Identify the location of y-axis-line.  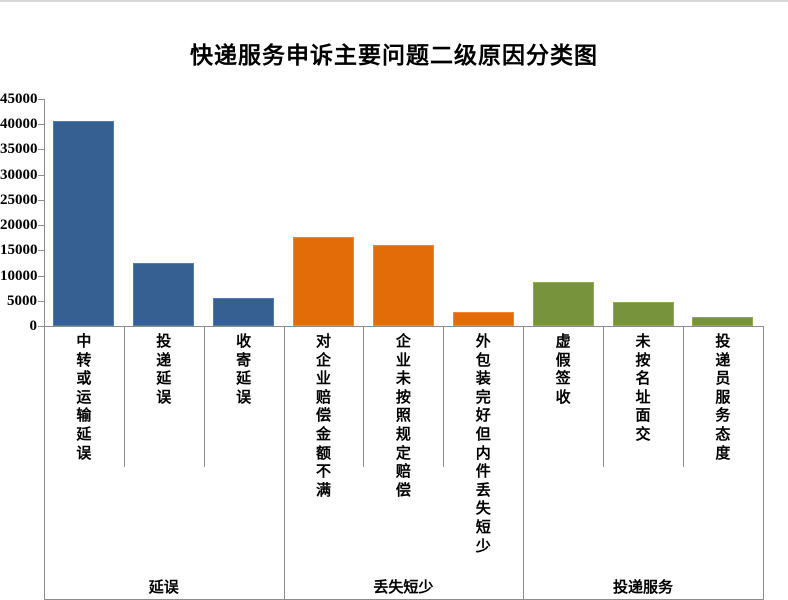
(44, 349).